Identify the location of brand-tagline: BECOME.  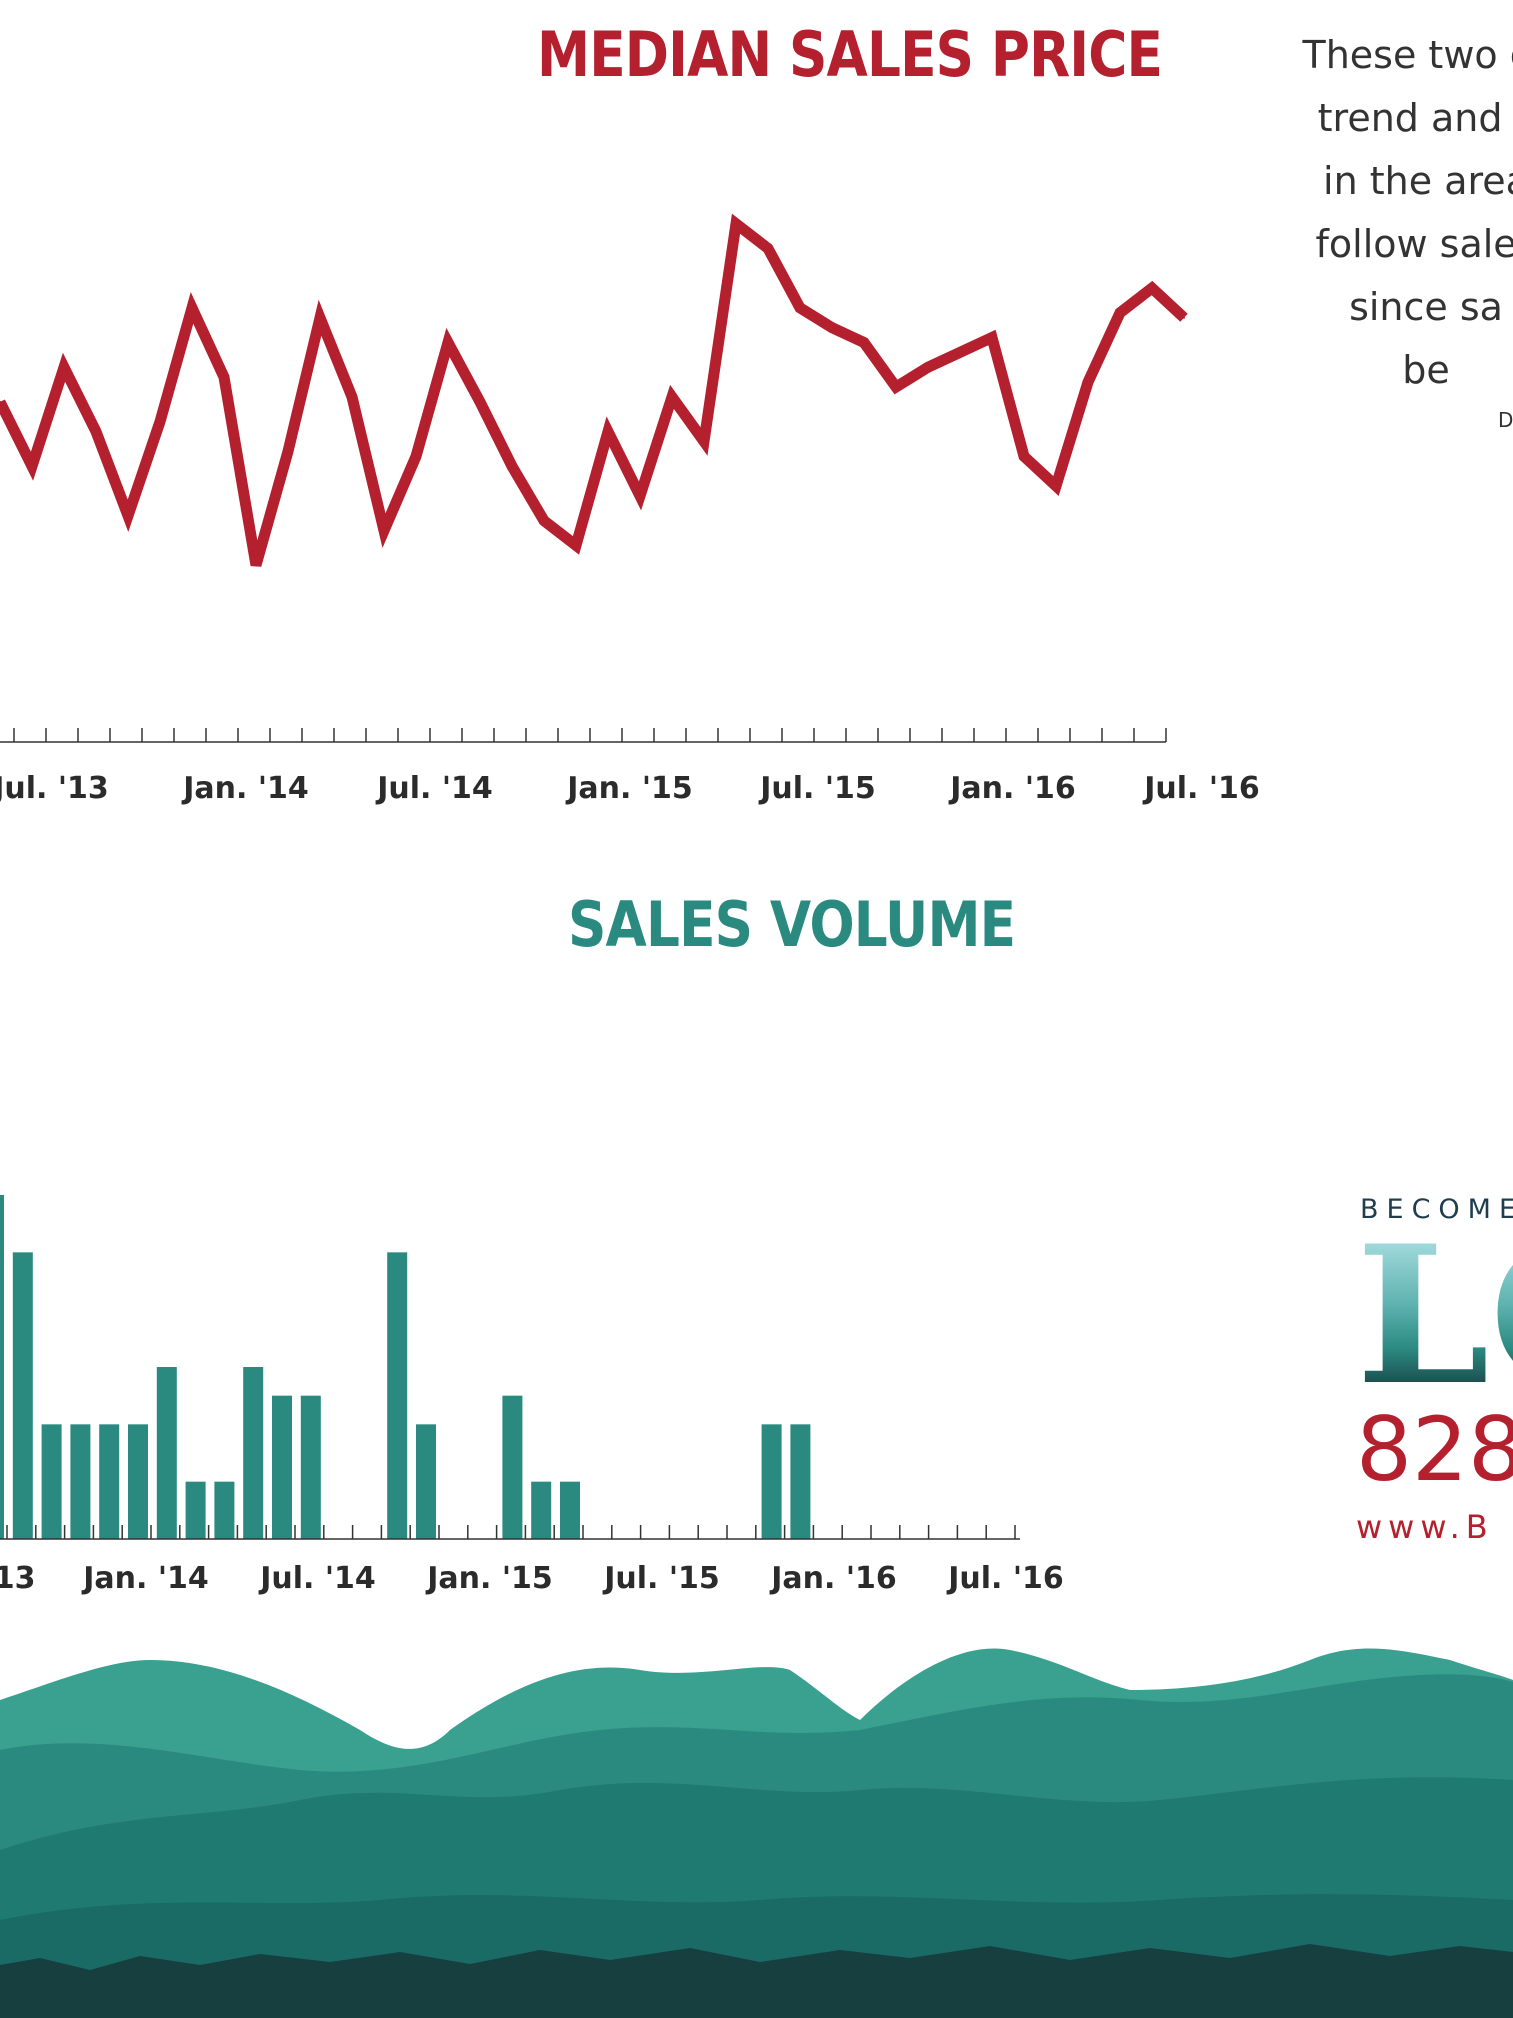
(1436, 1209).